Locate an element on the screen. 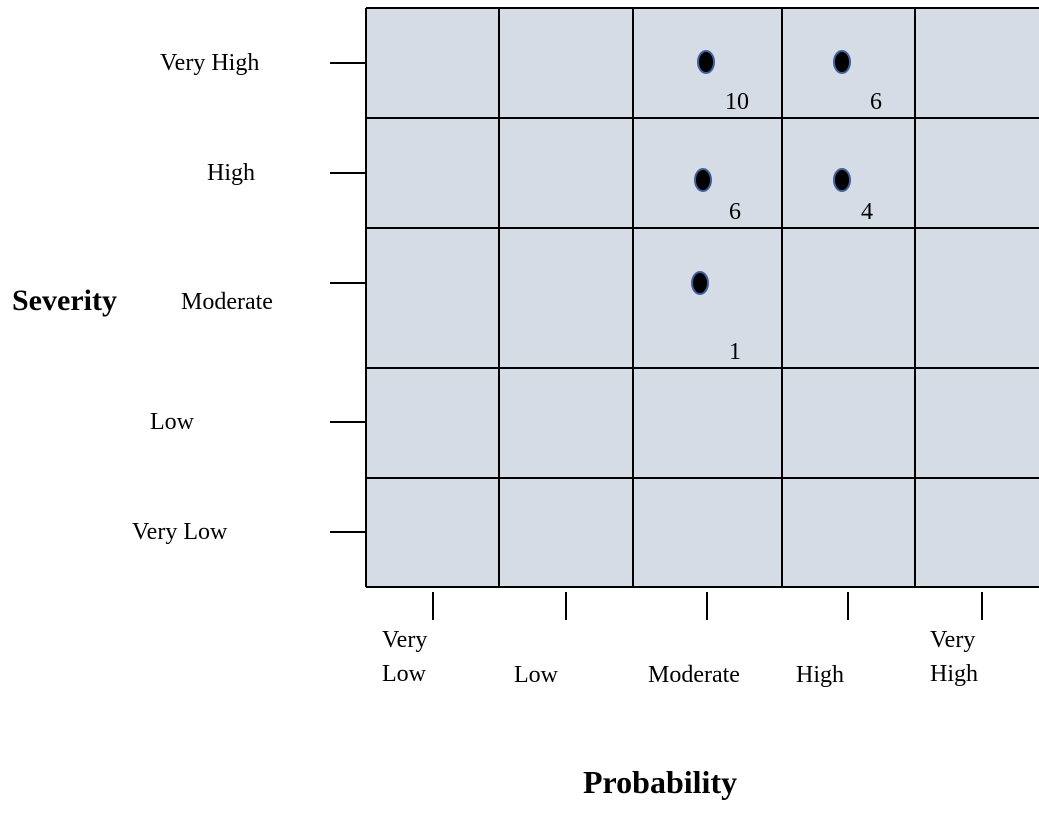 This screenshot has height=831, width=1039. y-label: Very High is located at coordinates (210, 63).